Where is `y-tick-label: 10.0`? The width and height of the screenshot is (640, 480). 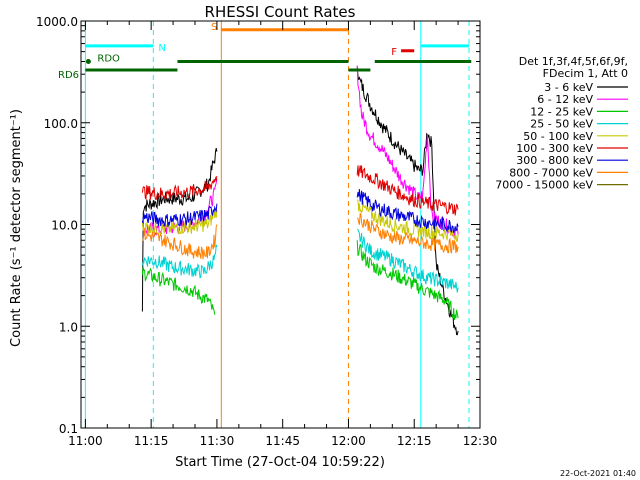 y-tick-label: 10.0 is located at coordinates (64, 226).